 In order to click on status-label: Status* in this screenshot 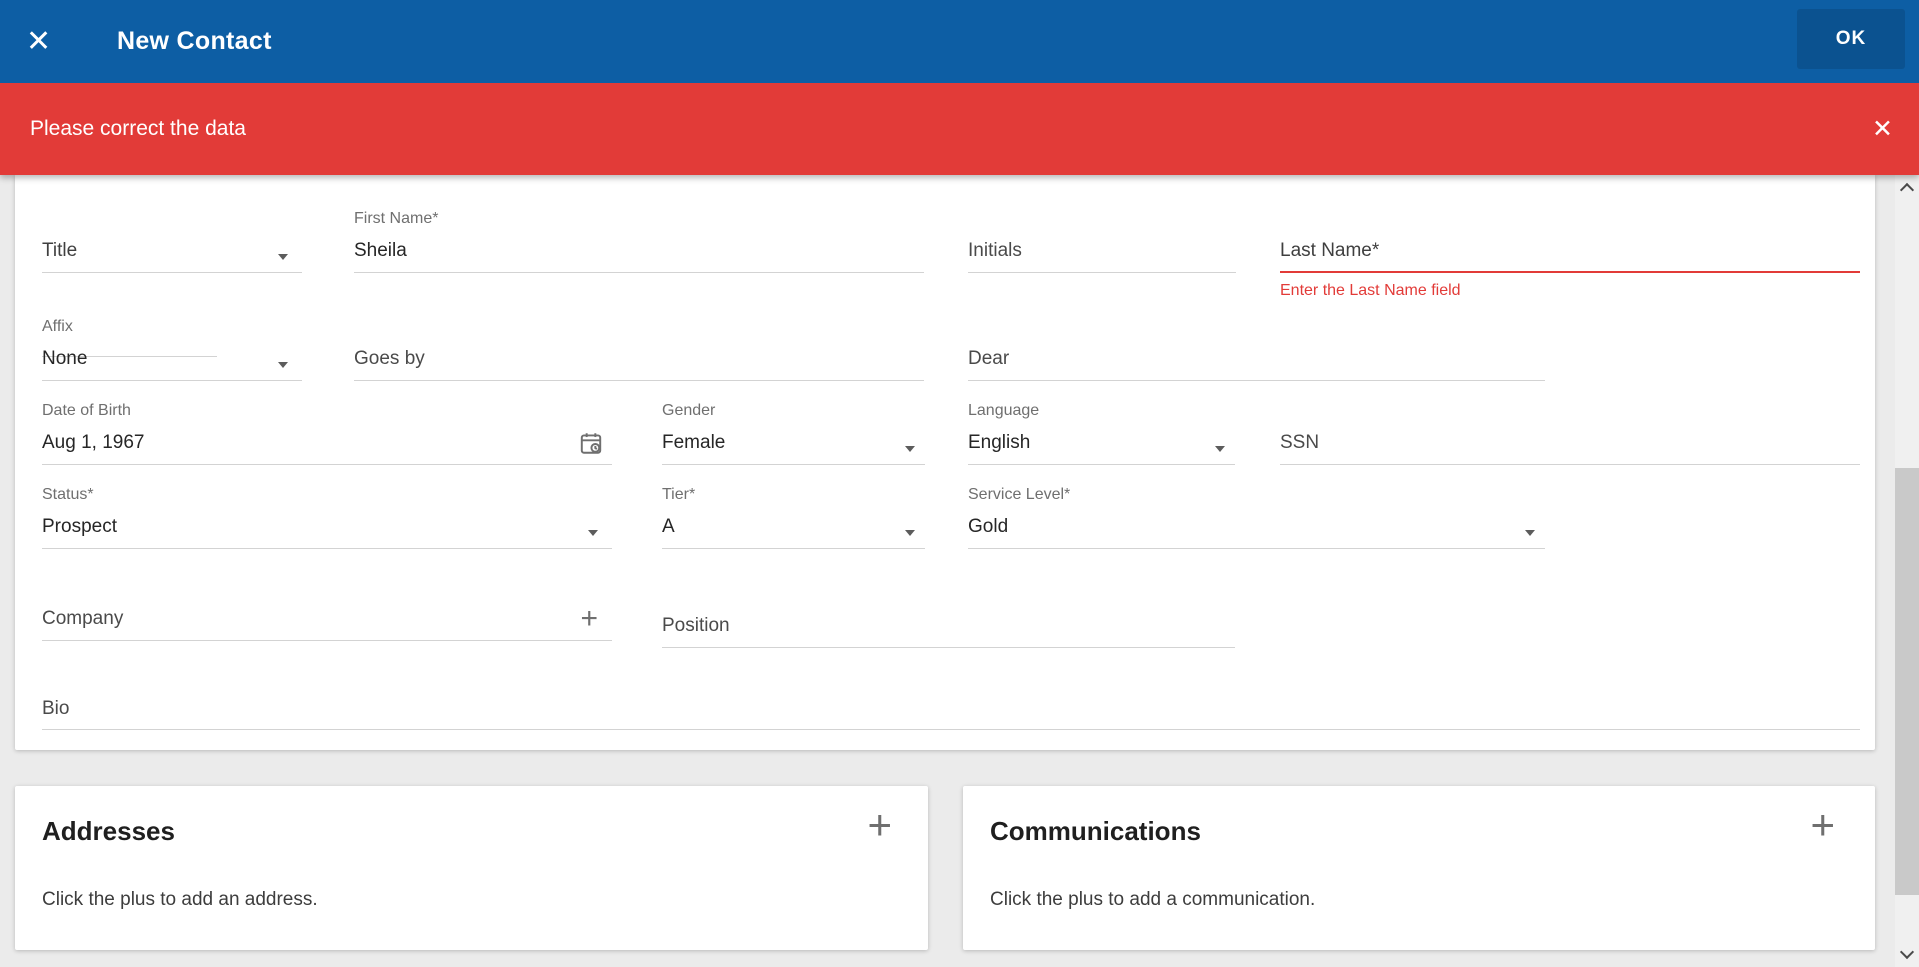, I will do `click(68, 494)`.